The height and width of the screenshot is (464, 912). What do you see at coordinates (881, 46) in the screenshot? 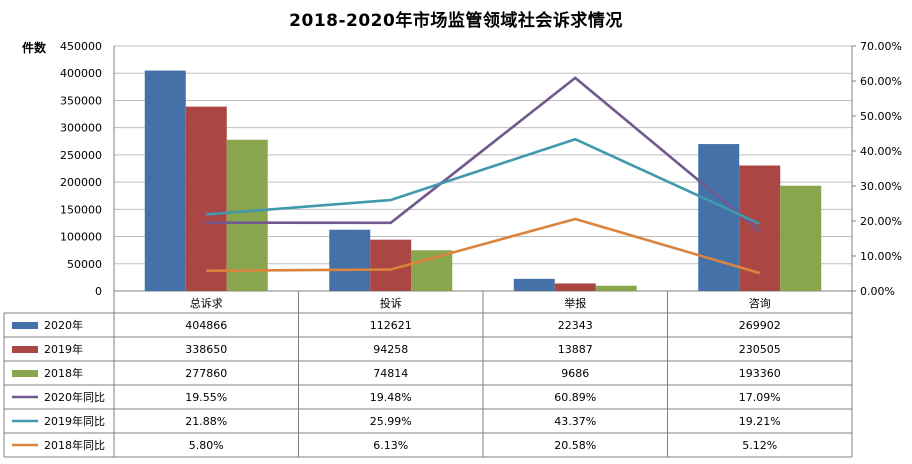
I see `y-axis-right-tick: 70.00%` at bounding box center [881, 46].